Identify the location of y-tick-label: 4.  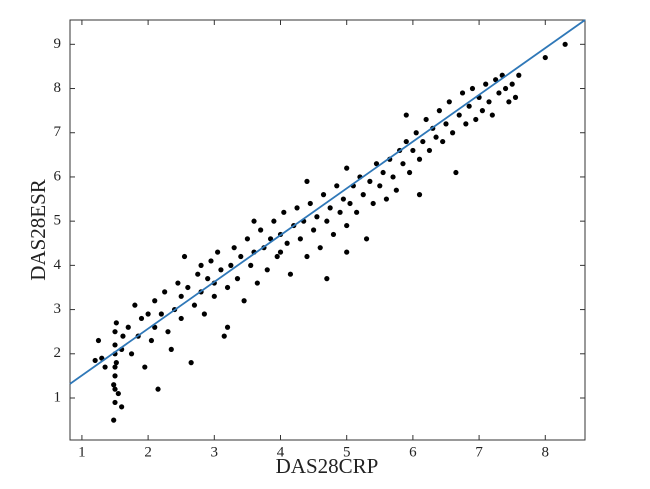
(58, 265).